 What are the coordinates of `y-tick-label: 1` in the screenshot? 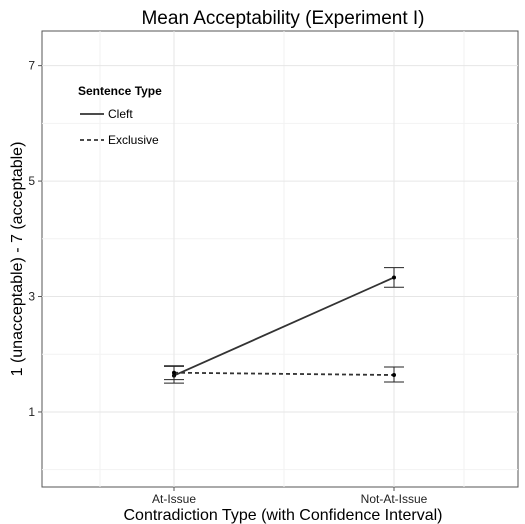 It's located at (31, 412).